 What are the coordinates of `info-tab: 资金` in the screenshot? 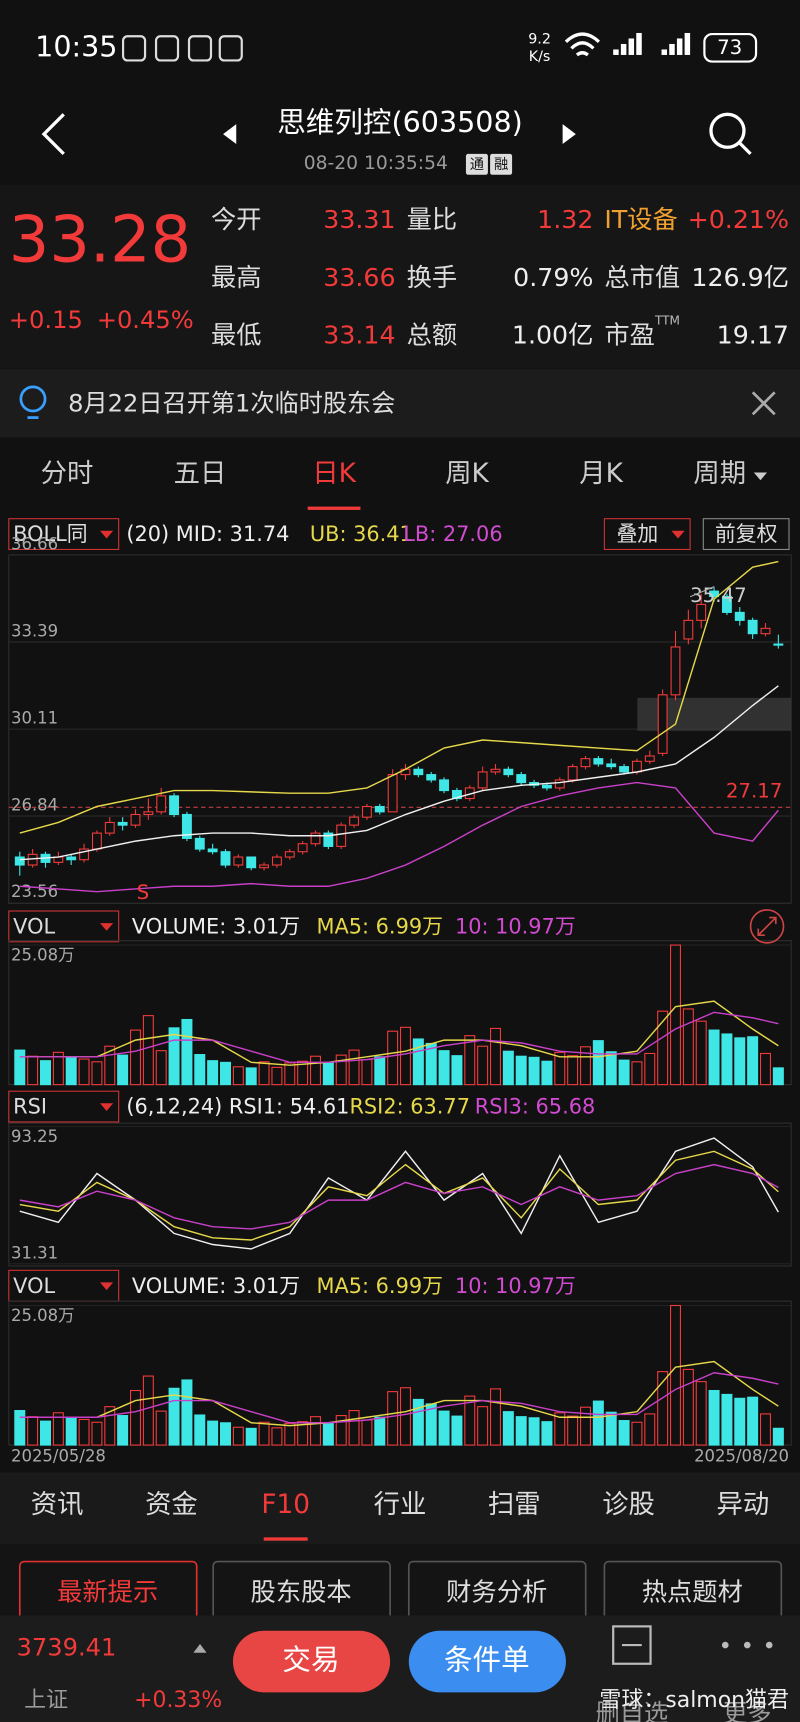 It's located at (171, 1505).